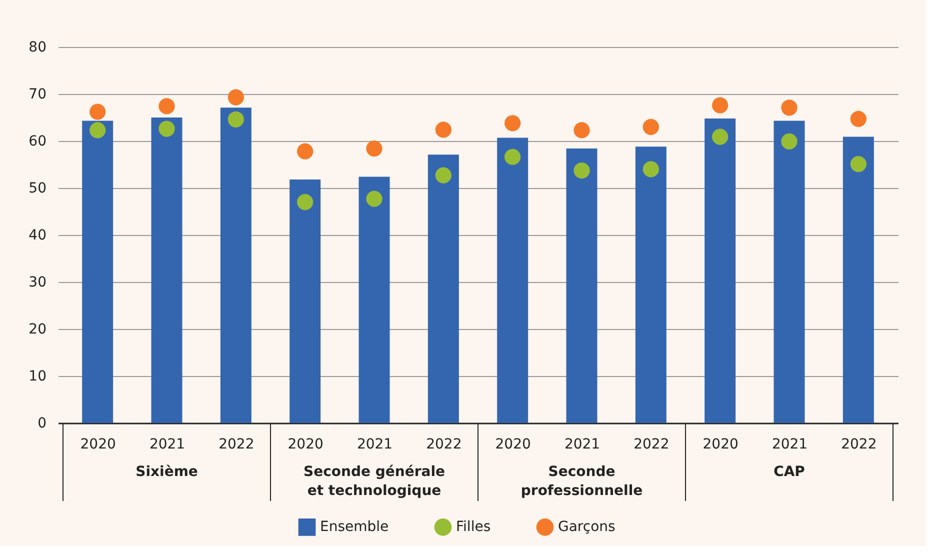 The width and height of the screenshot is (938, 560). I want to click on text: Sixième, so click(167, 472).